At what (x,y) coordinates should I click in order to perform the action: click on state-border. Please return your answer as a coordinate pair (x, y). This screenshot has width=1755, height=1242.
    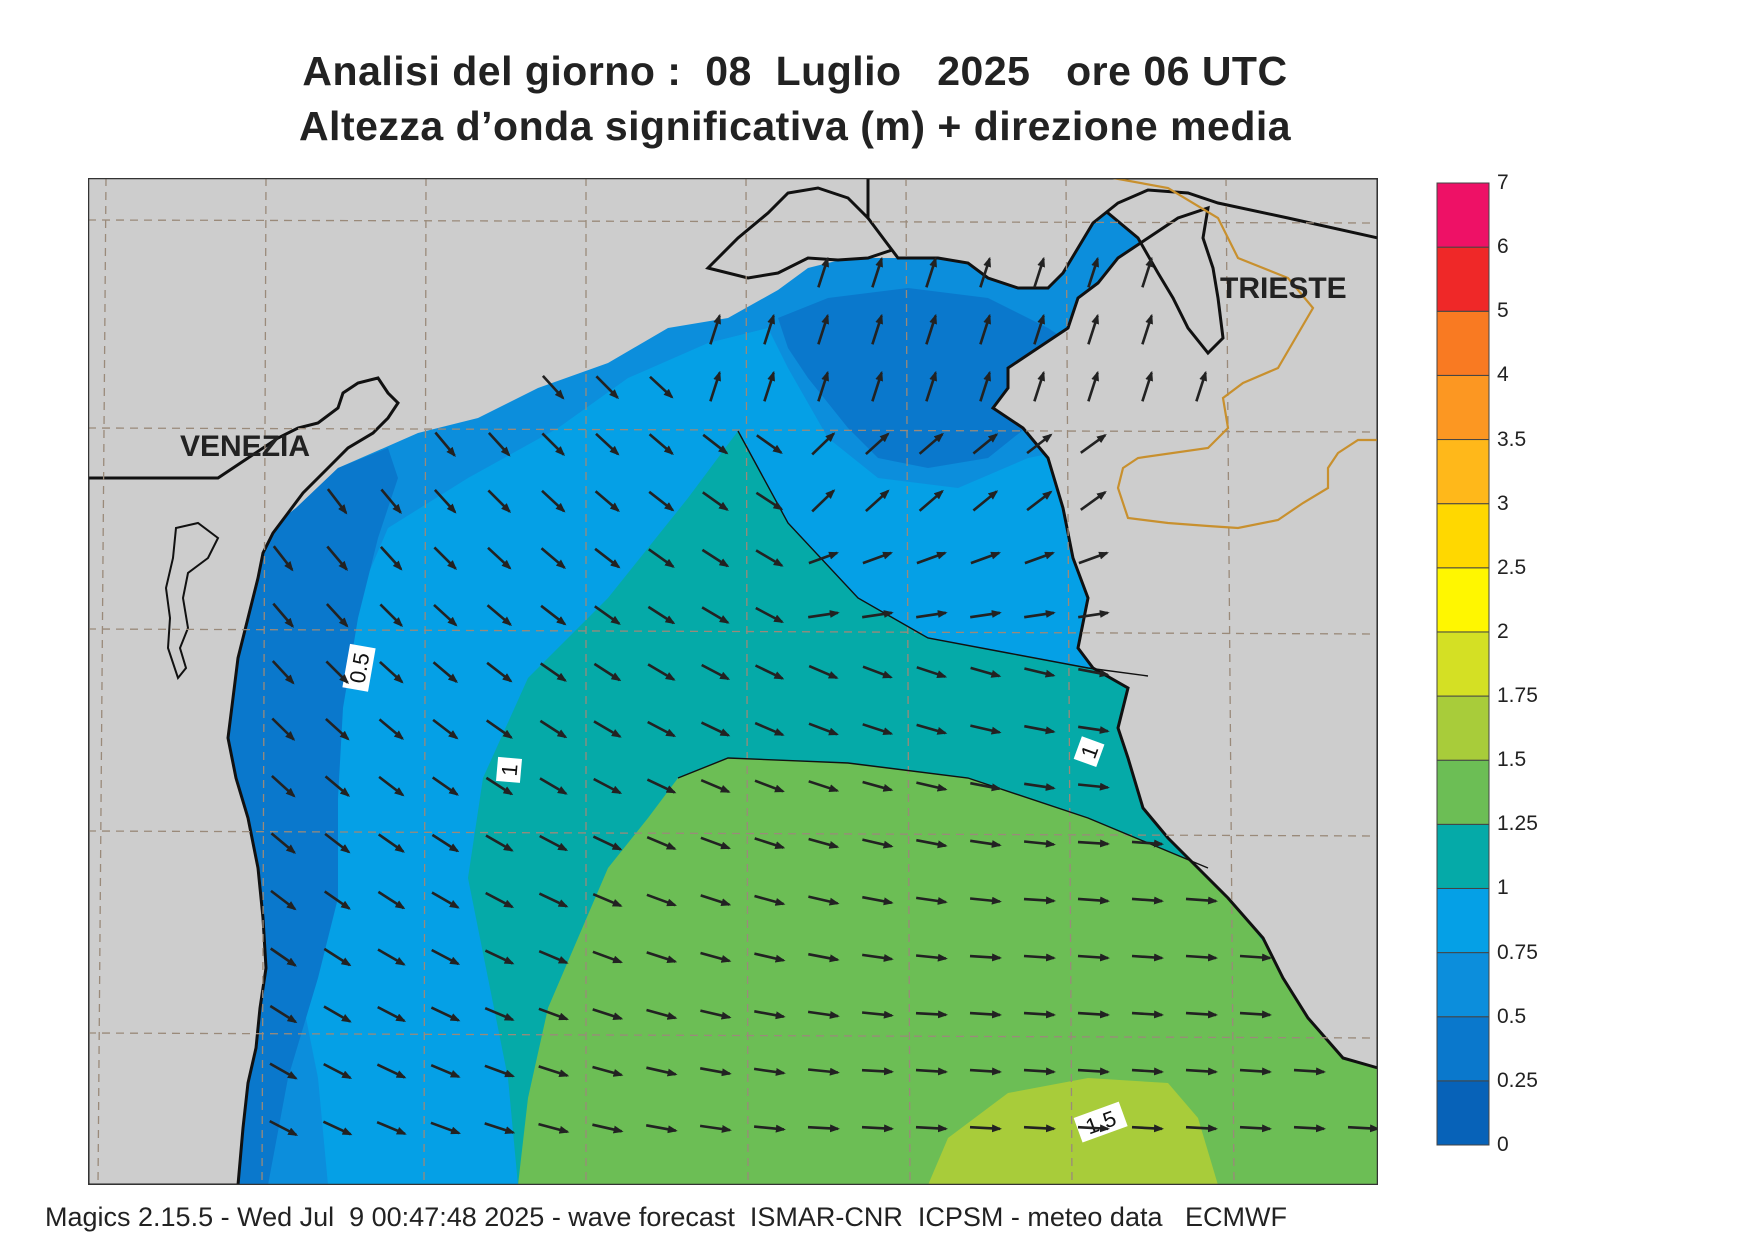
    Looking at the image, I should click on (1245, 354).